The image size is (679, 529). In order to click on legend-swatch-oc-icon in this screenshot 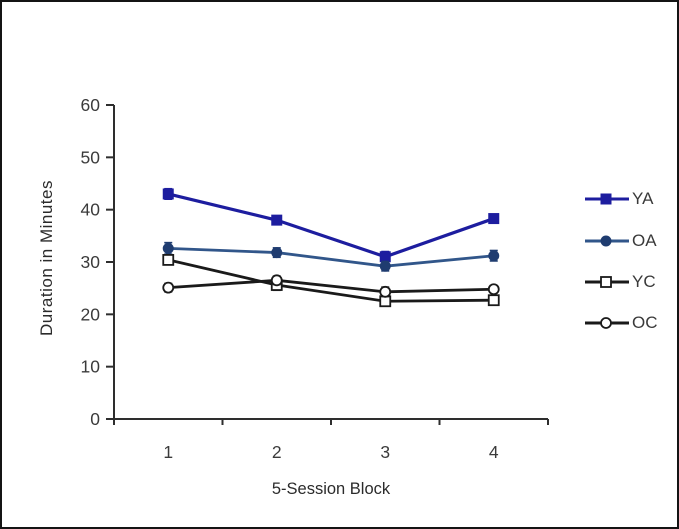, I will do `click(607, 323)`.